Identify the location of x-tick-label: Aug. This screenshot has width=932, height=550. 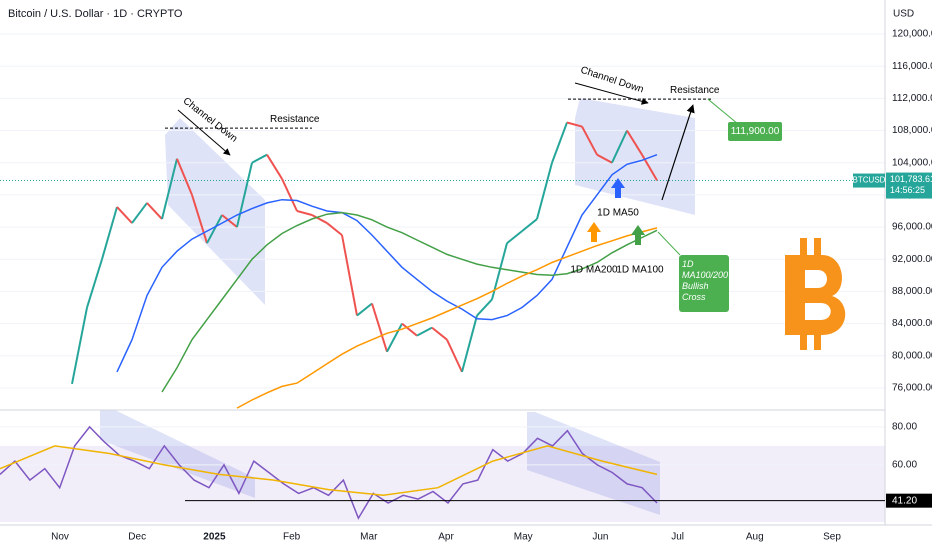
(755, 537).